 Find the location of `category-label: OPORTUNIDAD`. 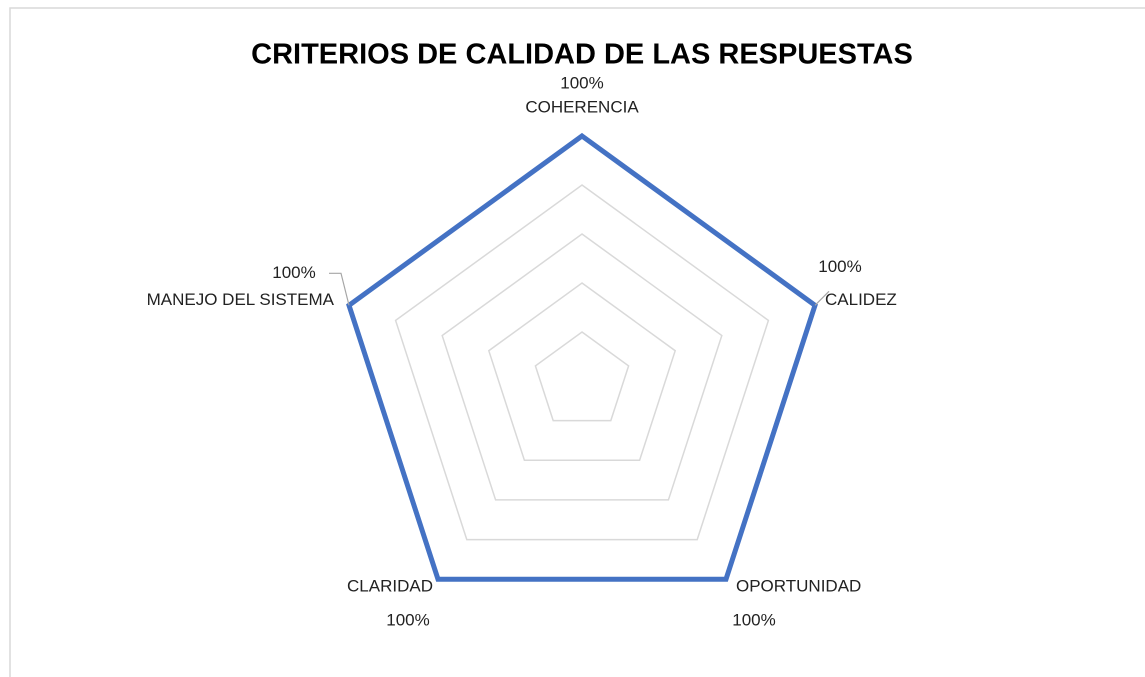

category-label: OPORTUNIDAD is located at coordinates (798, 586).